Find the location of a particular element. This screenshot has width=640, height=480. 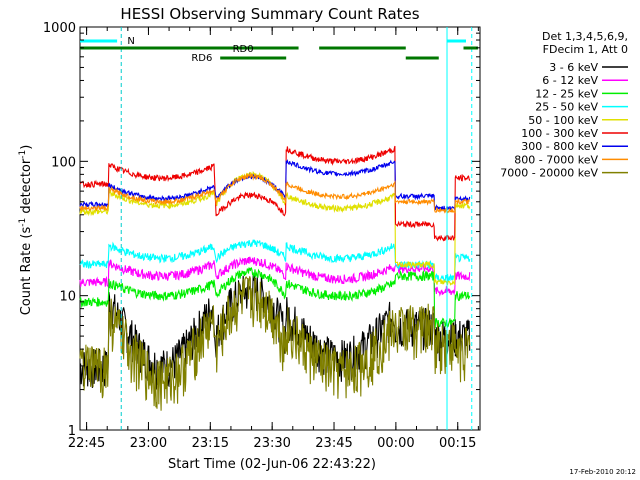

rd0-label: RD0 is located at coordinates (243, 49).